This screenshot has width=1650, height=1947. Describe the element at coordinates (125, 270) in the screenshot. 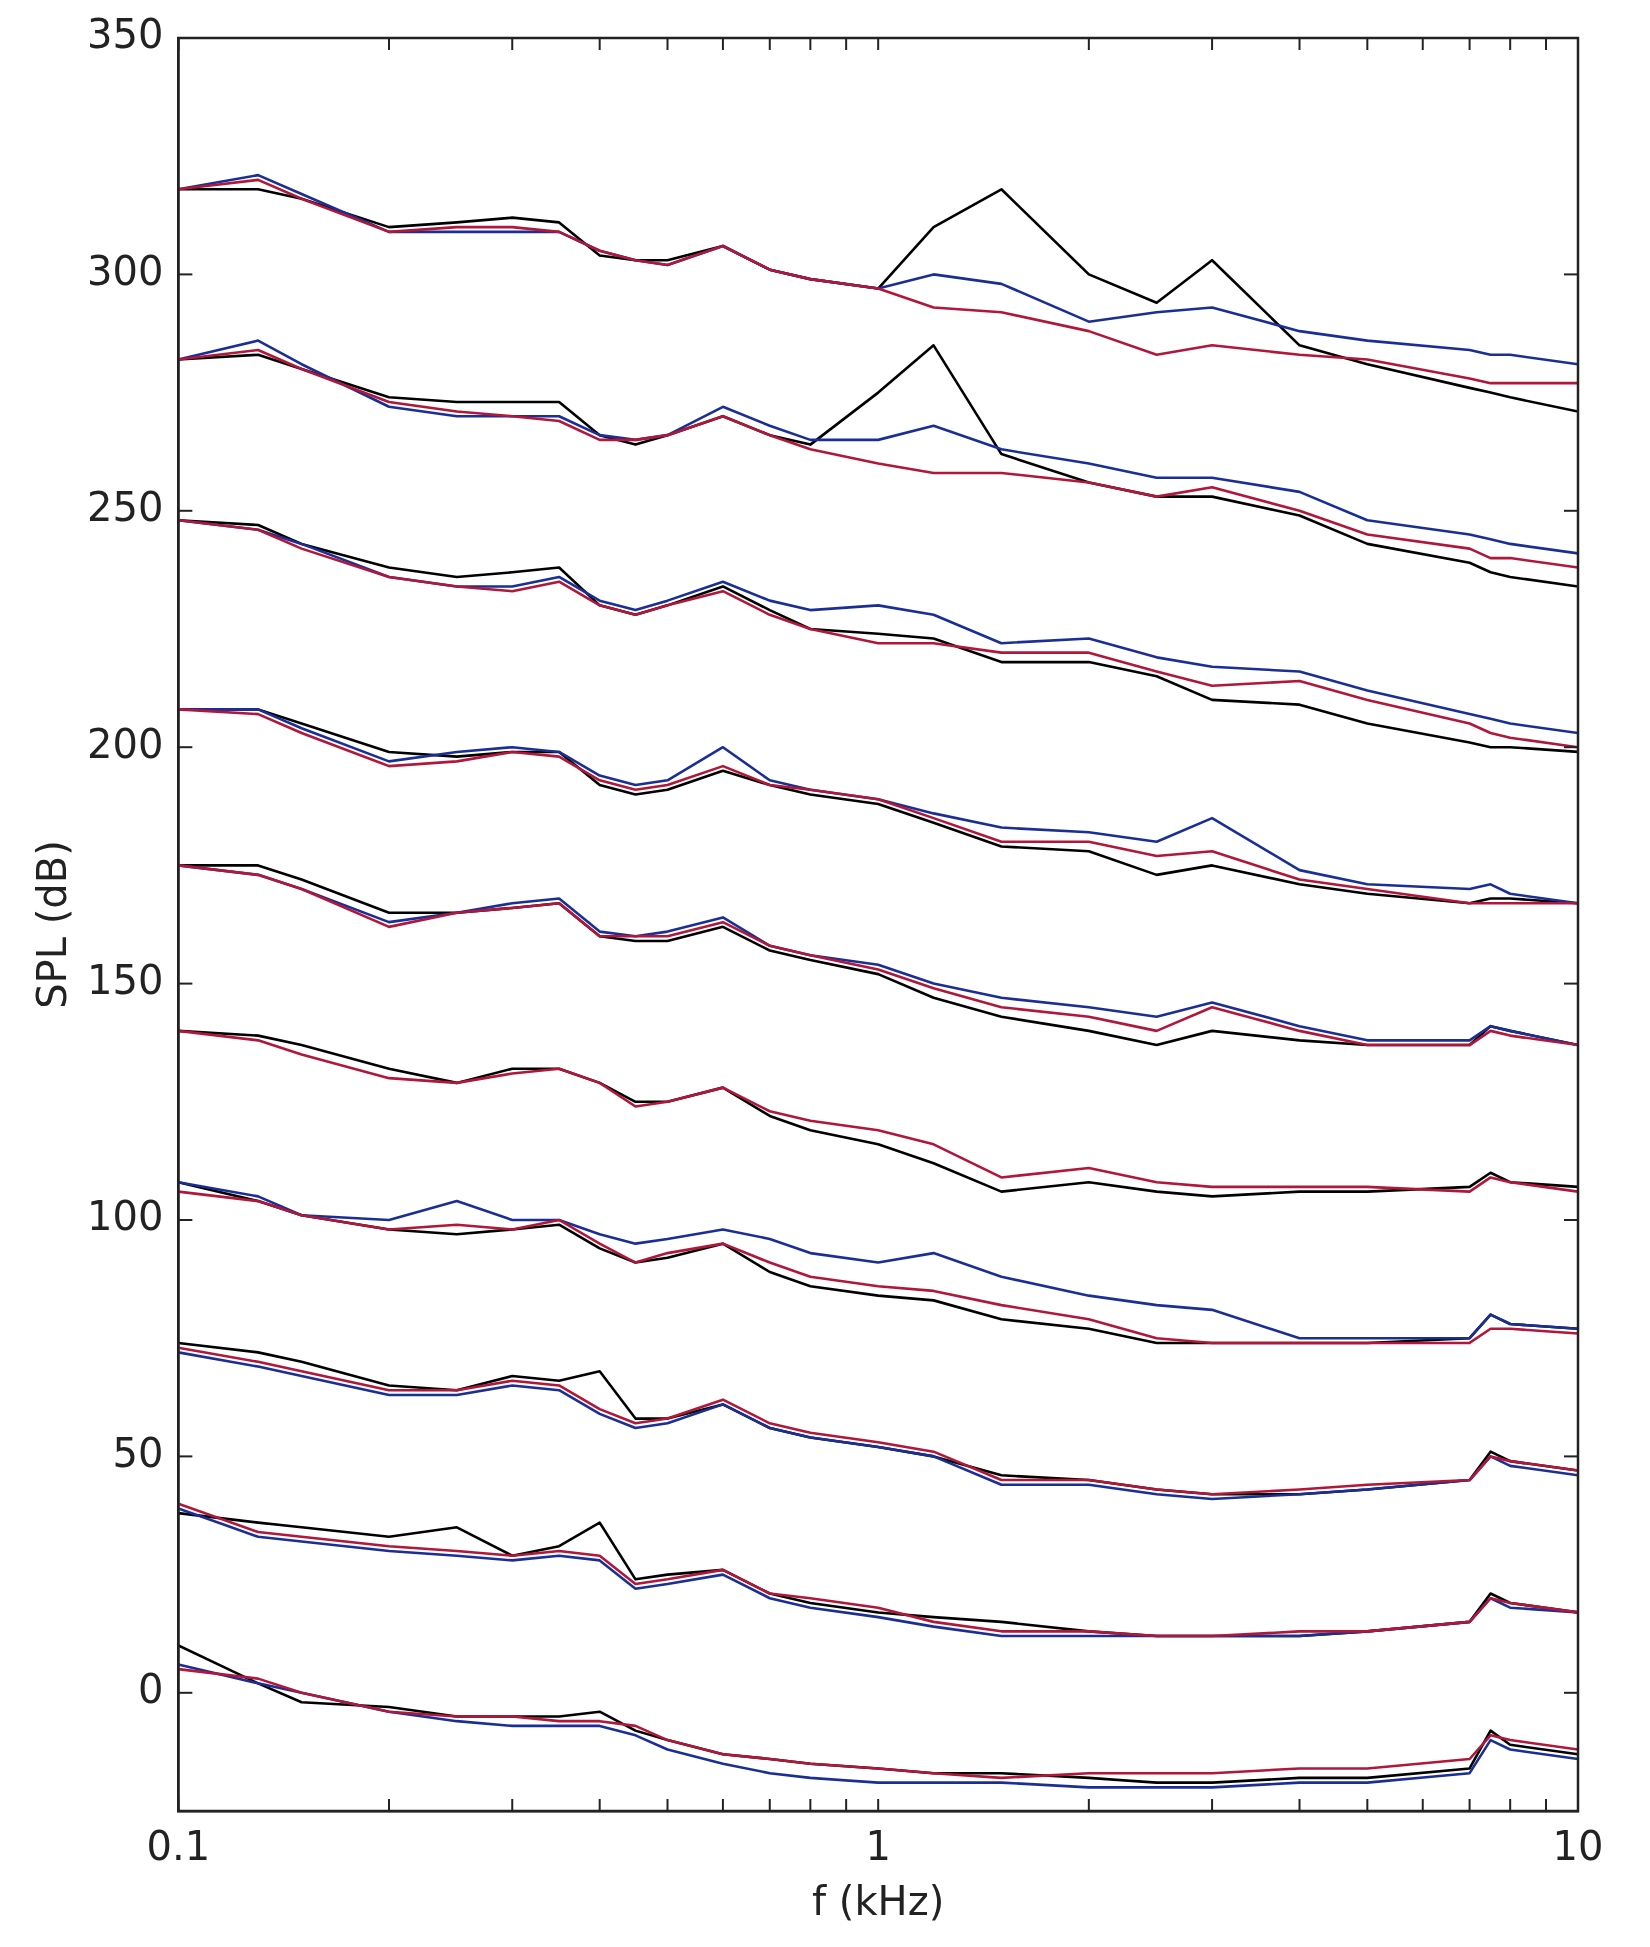

I see `y-tick-label: 300` at that location.